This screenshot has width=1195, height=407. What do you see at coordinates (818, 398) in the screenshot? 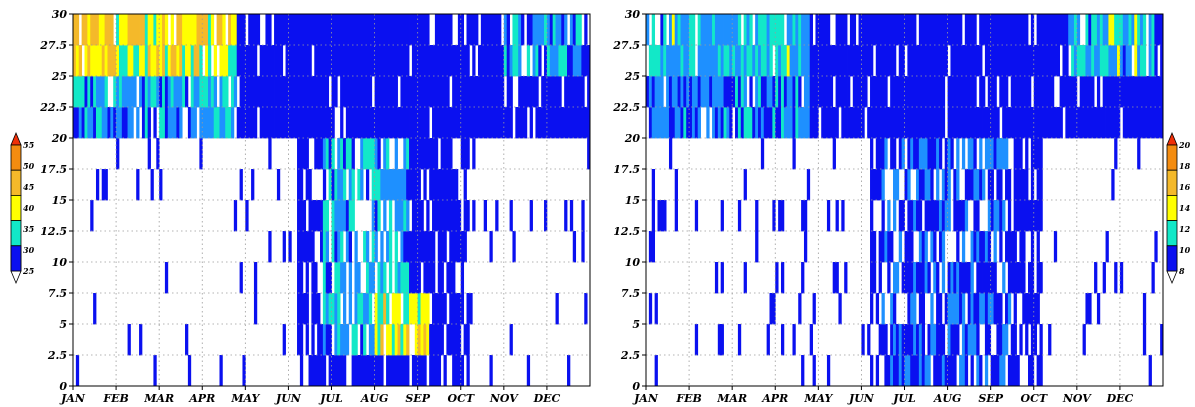
I see `x-tick-label: MAY` at bounding box center [818, 398].